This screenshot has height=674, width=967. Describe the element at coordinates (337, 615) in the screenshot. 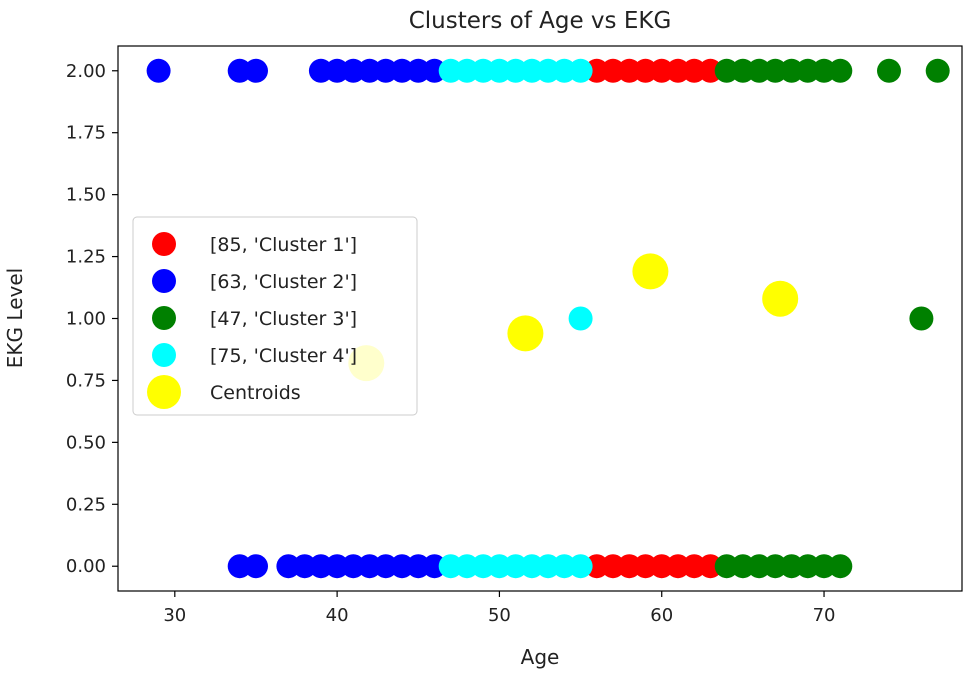

I see `x-tick-label: 40` at that location.